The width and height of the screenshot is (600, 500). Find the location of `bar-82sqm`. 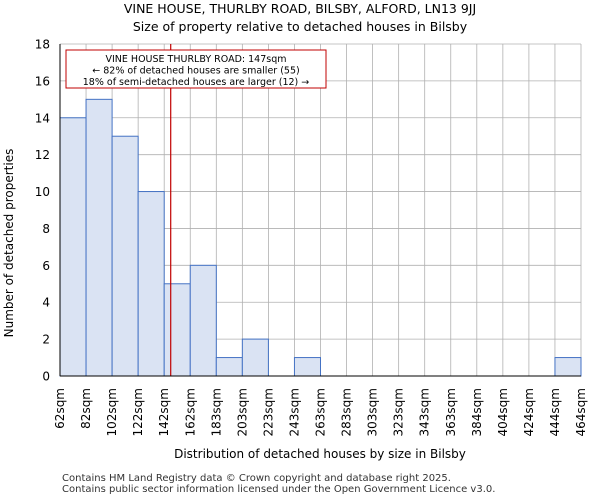

bar-82sqm is located at coordinates (99, 237).